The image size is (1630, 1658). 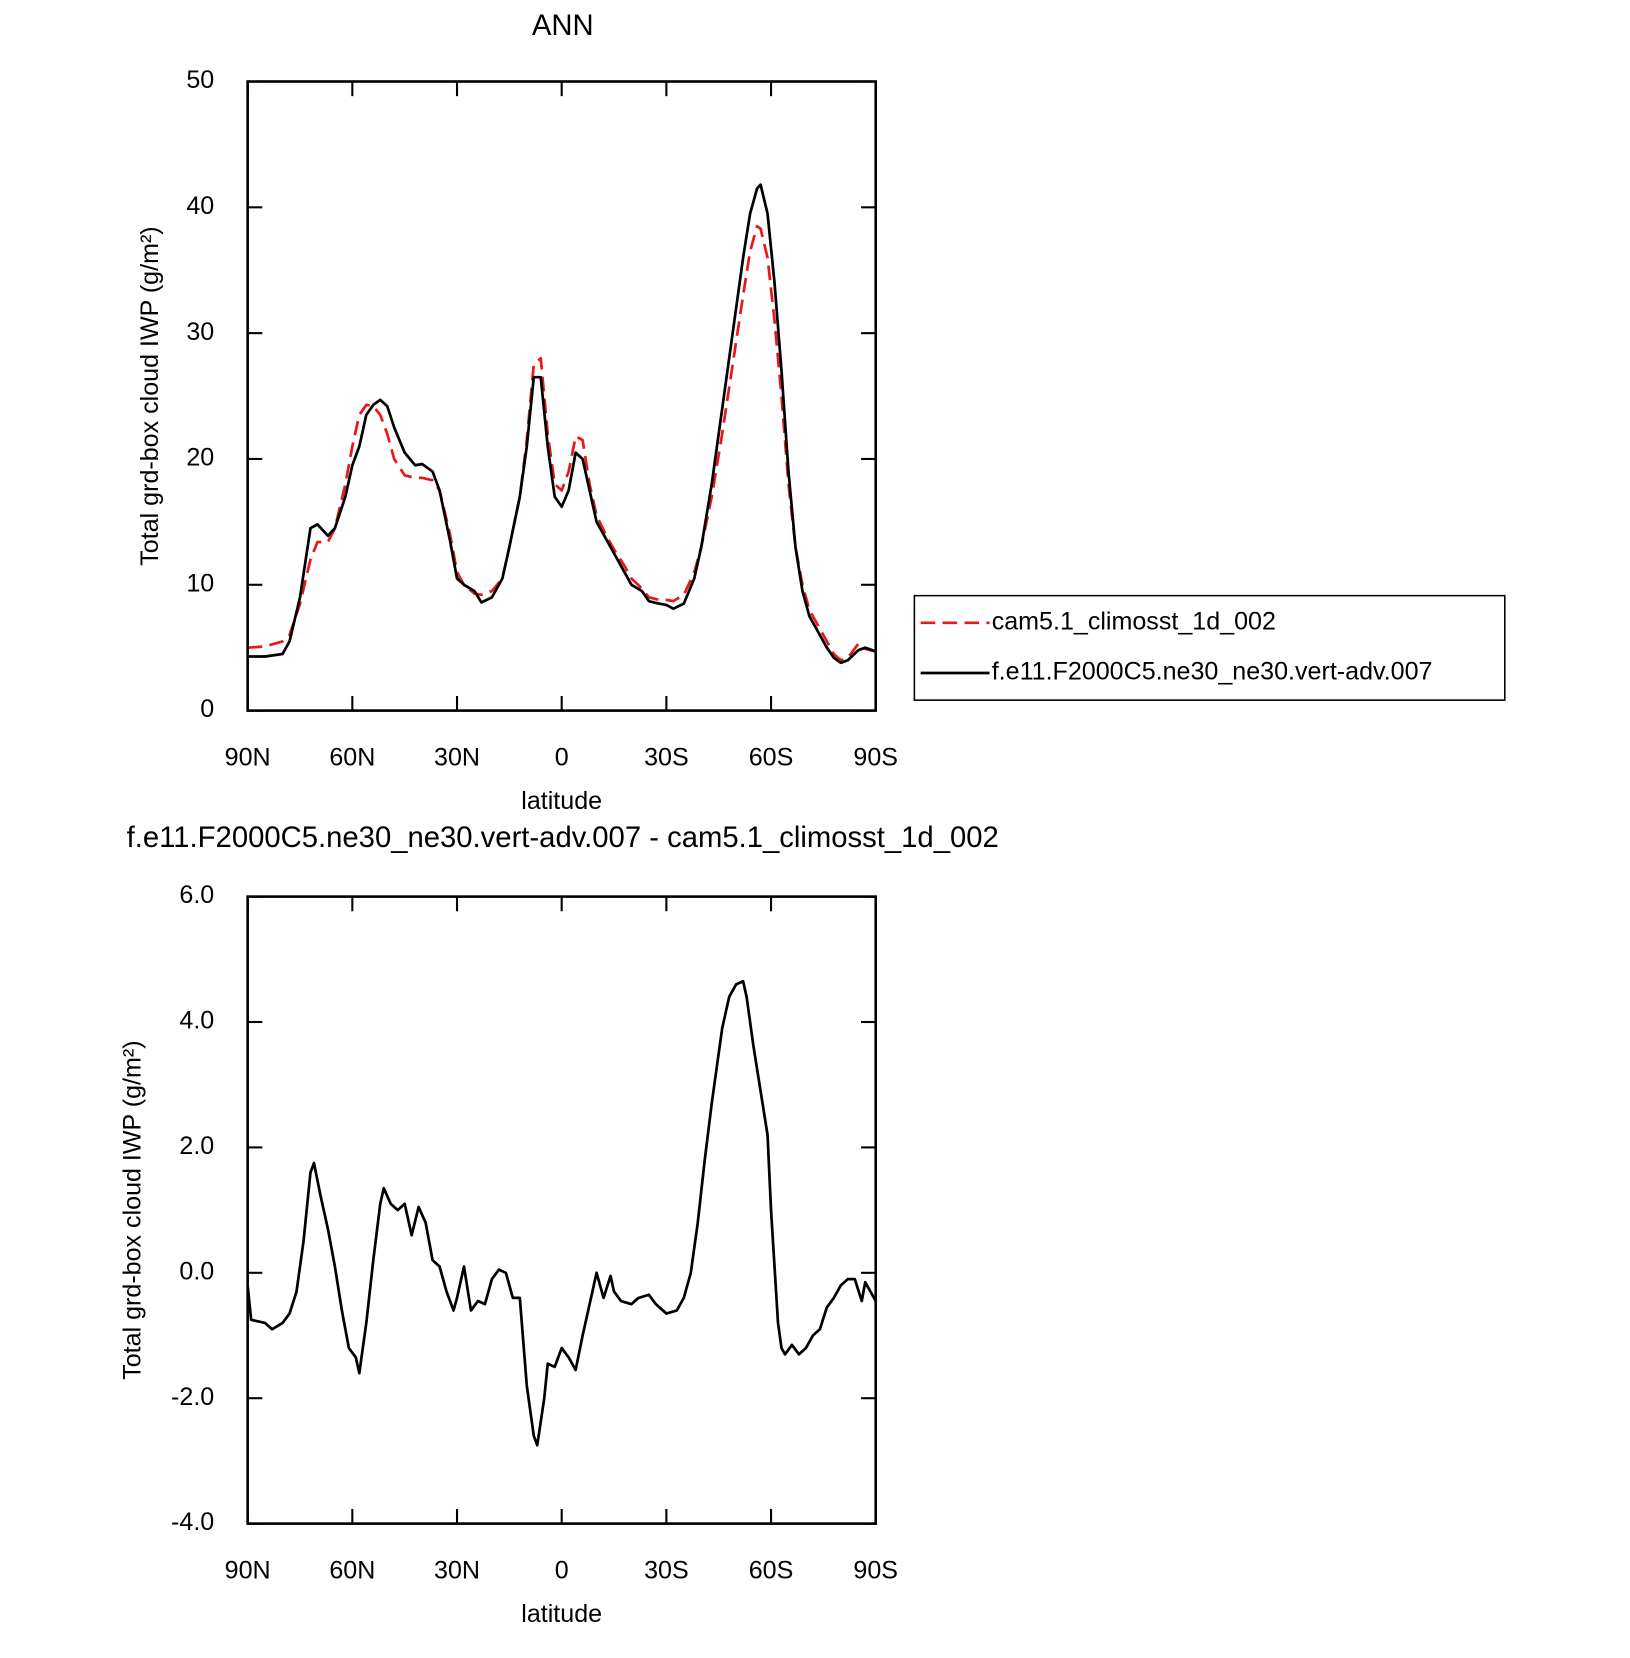 I want to click on chart-title: ANN, so click(x=563, y=26).